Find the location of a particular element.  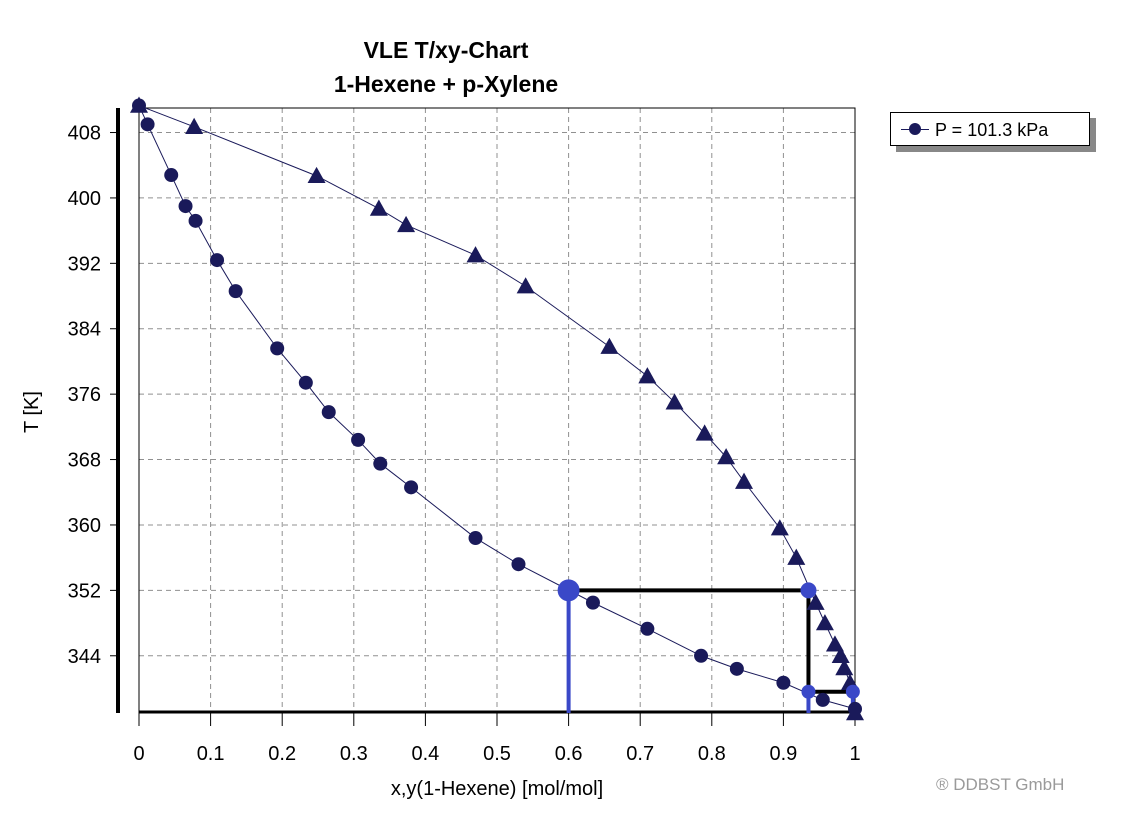

x-tick-label: 0.2 is located at coordinates (282, 754).